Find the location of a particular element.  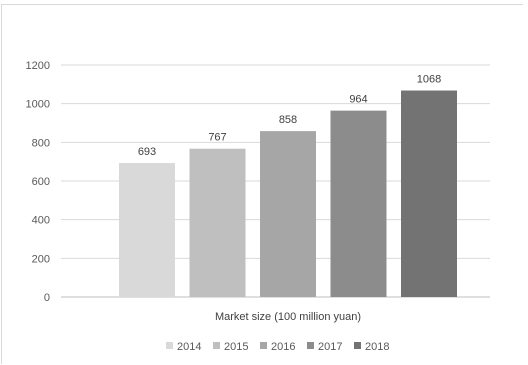

y-tick-label: 200 is located at coordinates (41, 259).